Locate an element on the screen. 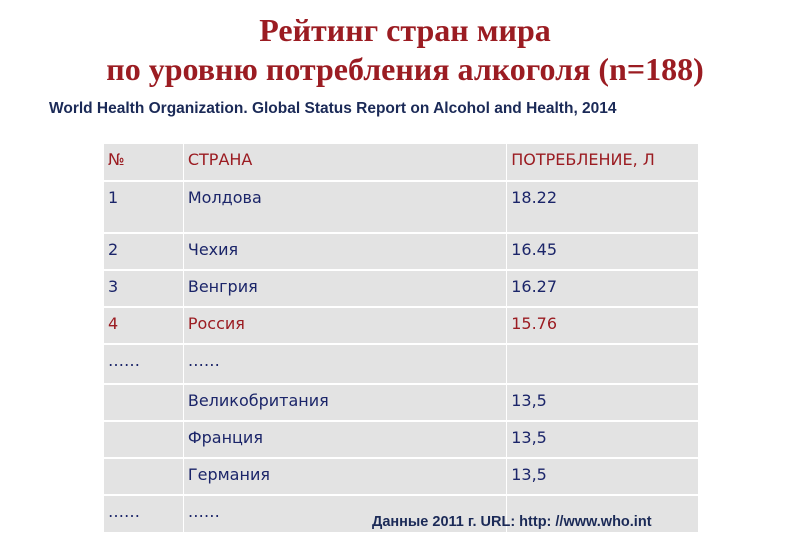  cell-rank: 3 is located at coordinates (143, 288).